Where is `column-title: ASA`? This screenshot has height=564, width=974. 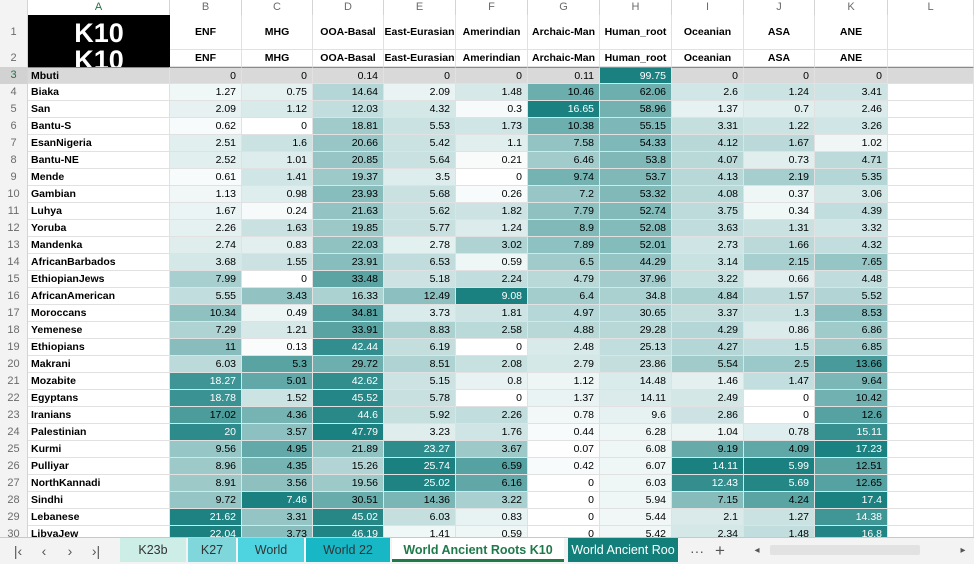
column-title: ASA is located at coordinates (779, 32).